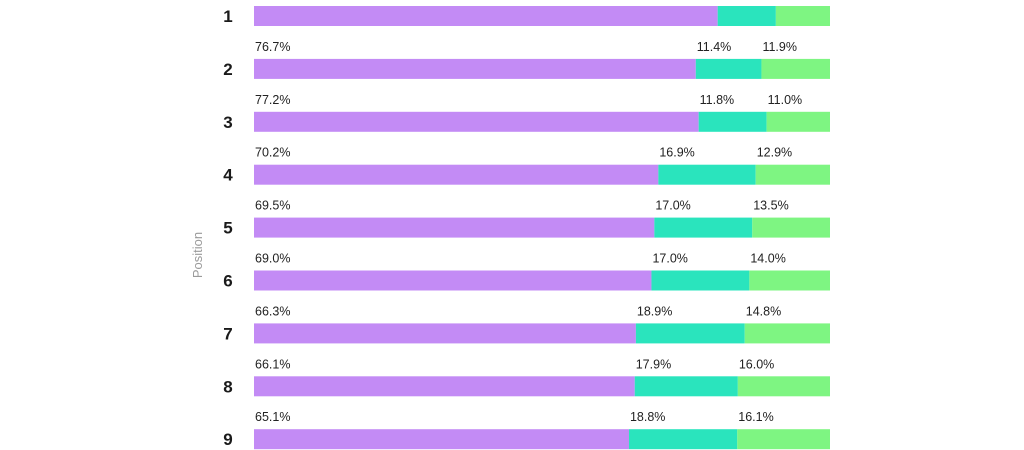 This screenshot has height=450, width=1024. I want to click on chart-row-9: 9 65.1% 18.8% 16.1%, so click(526, 430).